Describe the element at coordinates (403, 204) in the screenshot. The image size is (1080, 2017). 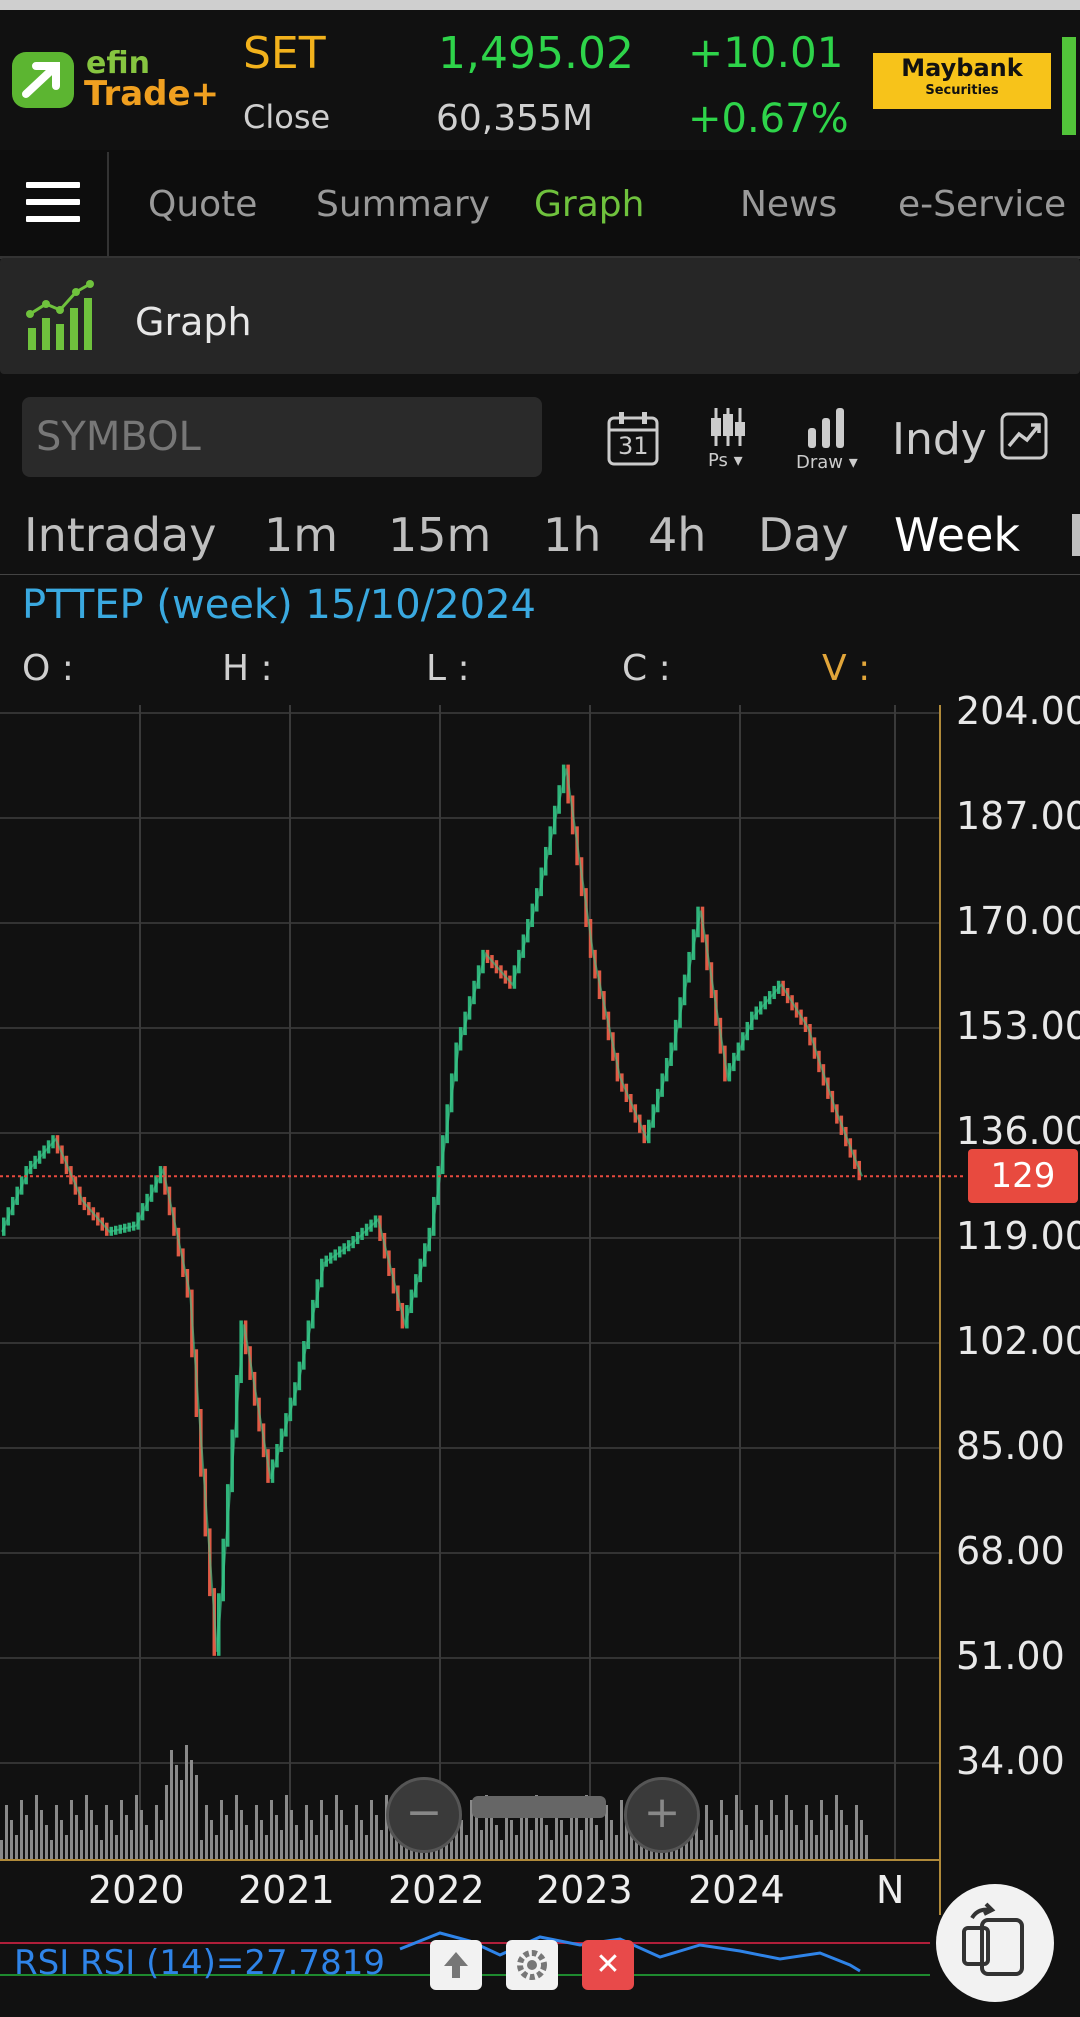
I see `tab-summary: Summary` at that location.